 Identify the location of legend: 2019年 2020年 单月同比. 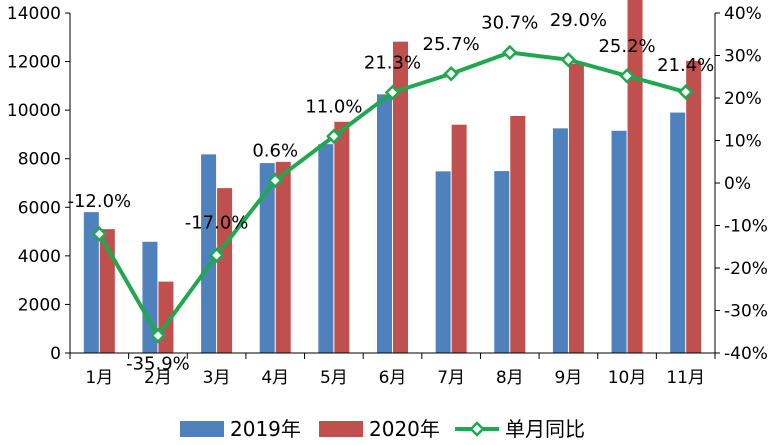
(382, 429).